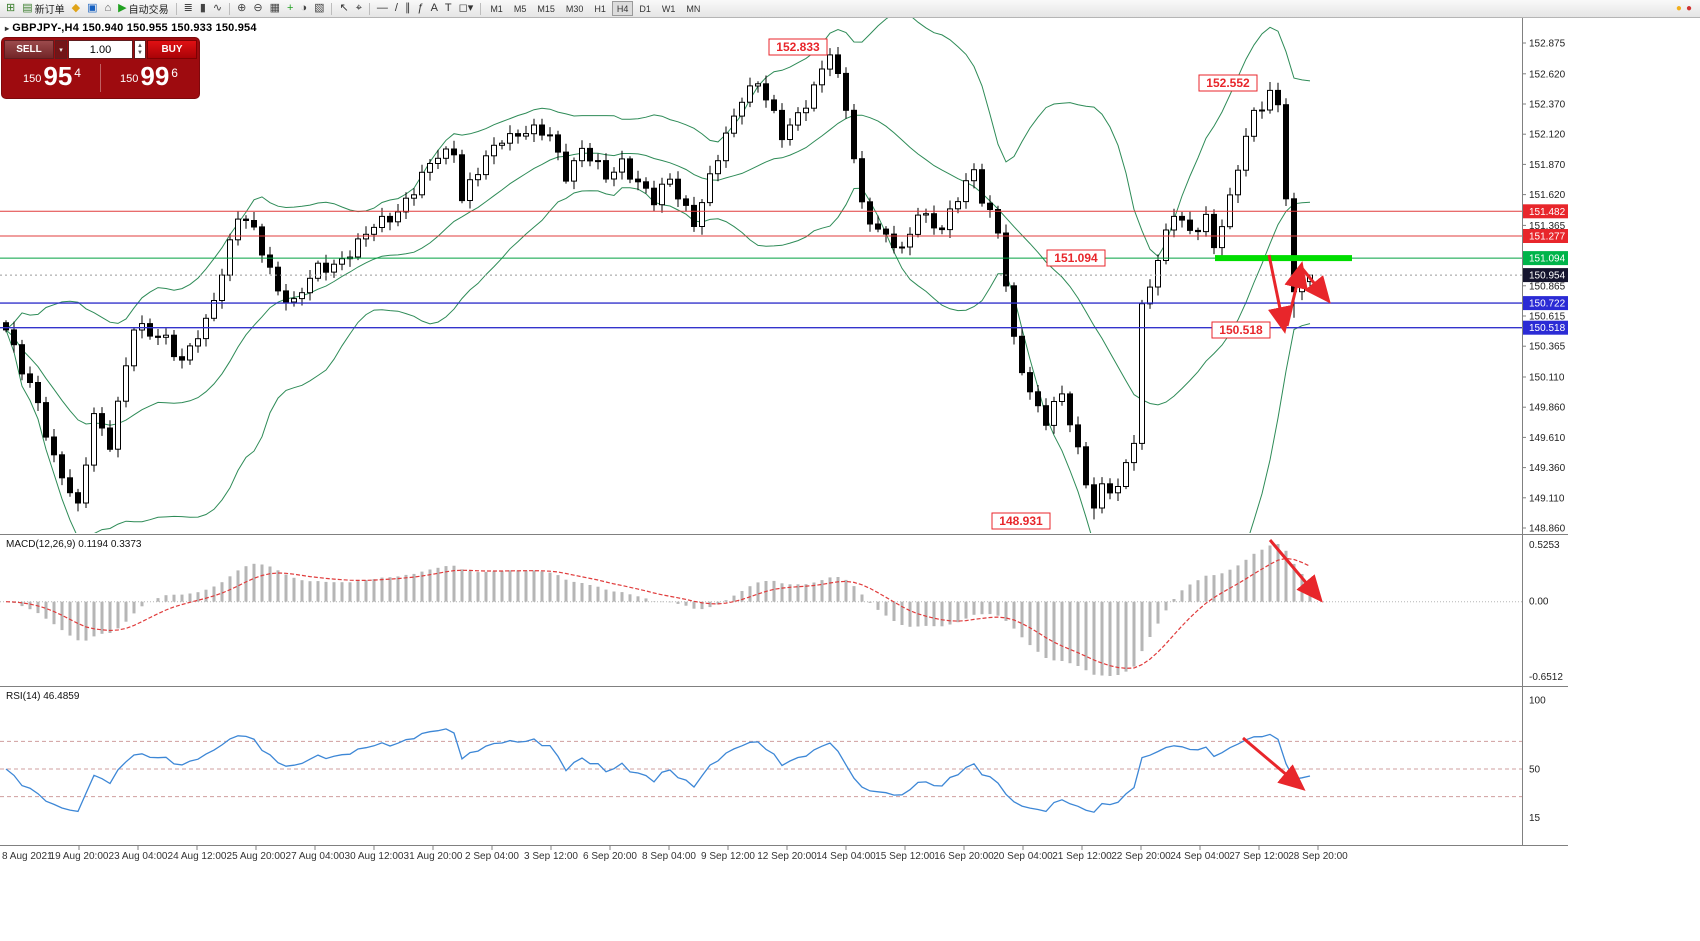 Image resolution: width=1700 pixels, height=941 pixels. I want to click on green-resistance-zone, so click(1283, 258).